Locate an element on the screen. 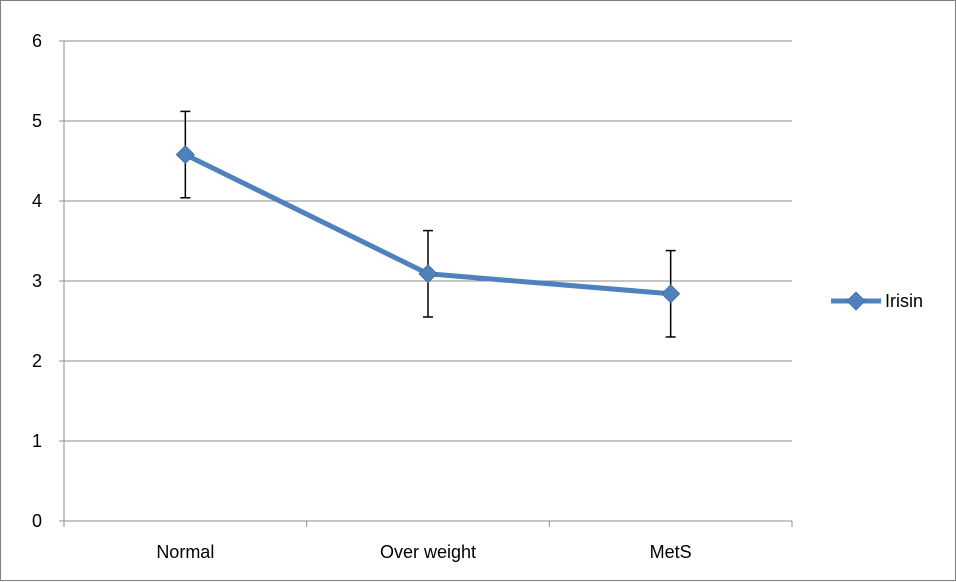 This screenshot has width=956, height=582. y-tick-label: 6 is located at coordinates (37, 41).